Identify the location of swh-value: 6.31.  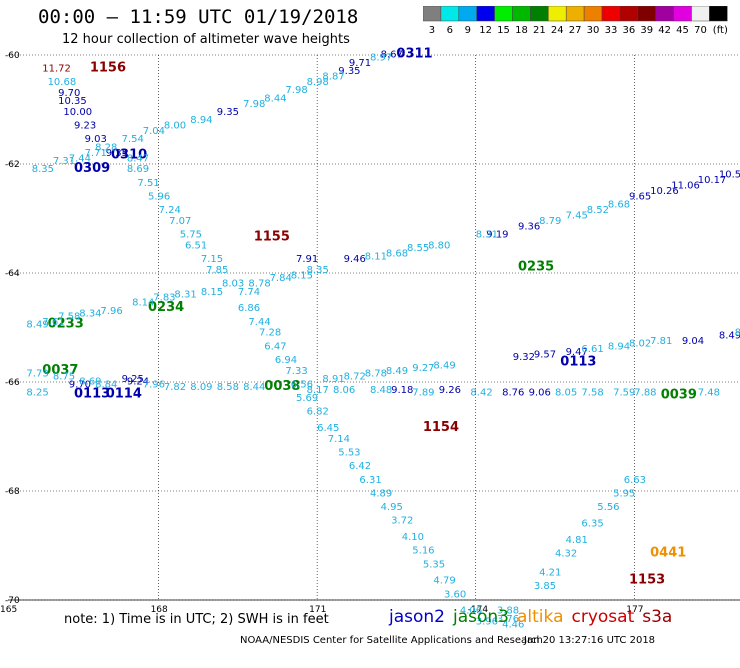
(370, 480).